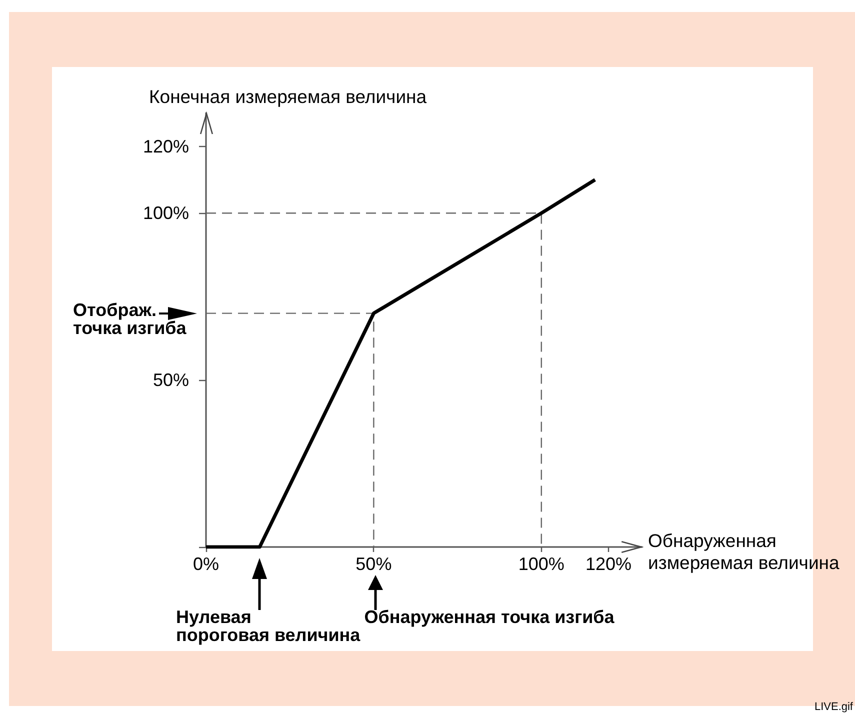  What do you see at coordinates (744, 552) in the screenshot?
I see `x-axis-title: Обнаруженная измеряемая величина` at bounding box center [744, 552].